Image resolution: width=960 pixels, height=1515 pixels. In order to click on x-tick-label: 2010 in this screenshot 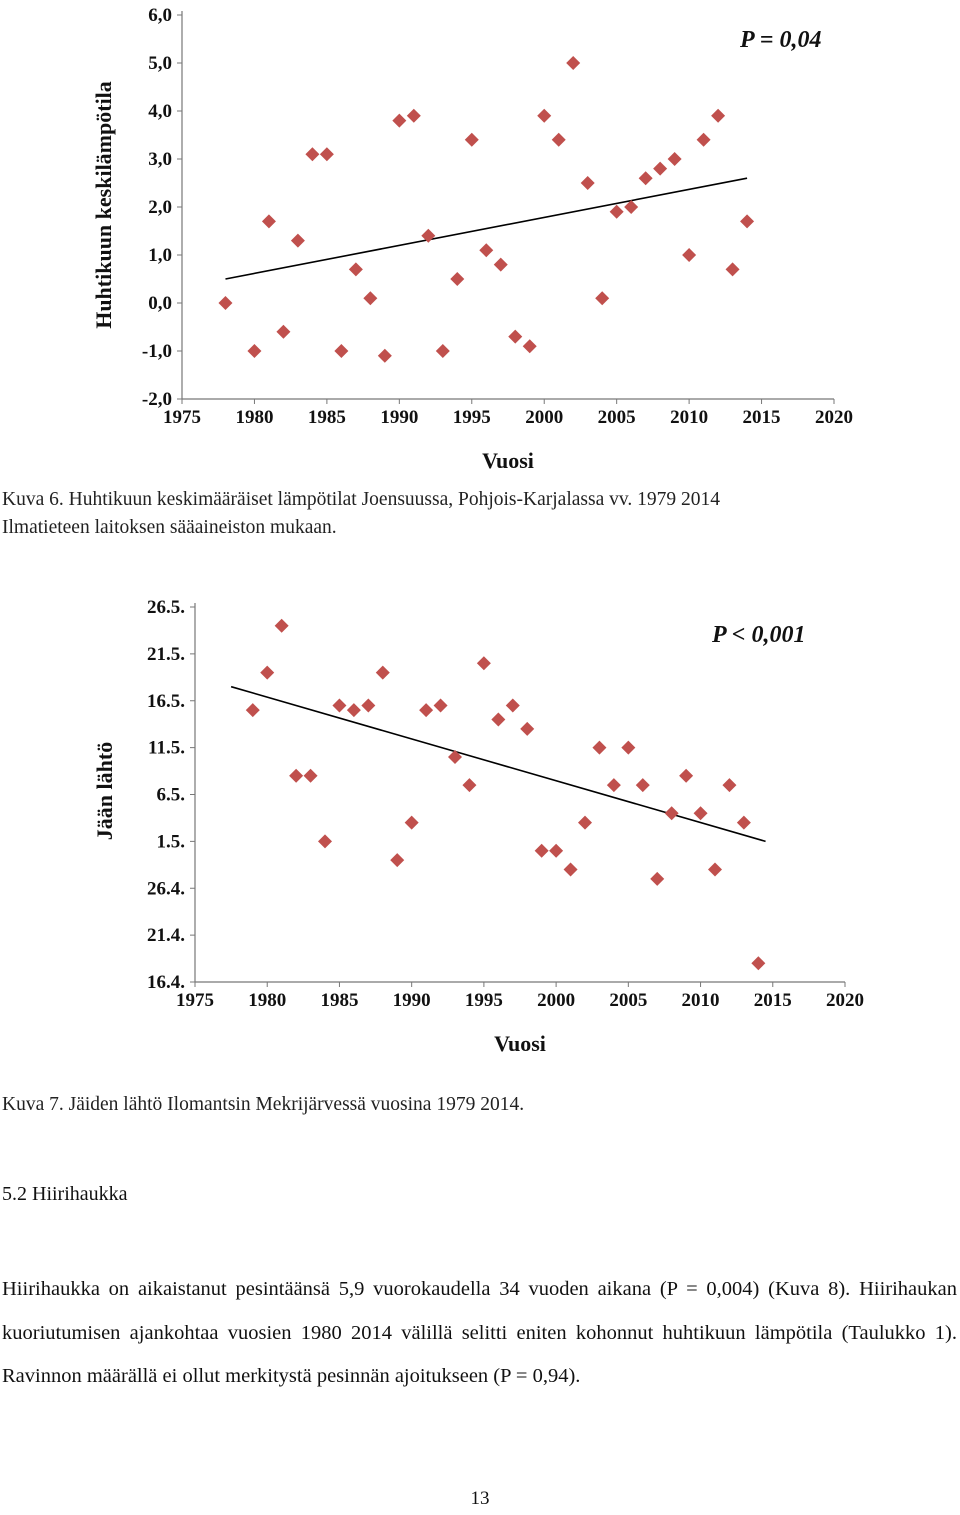, I will do `click(689, 417)`.